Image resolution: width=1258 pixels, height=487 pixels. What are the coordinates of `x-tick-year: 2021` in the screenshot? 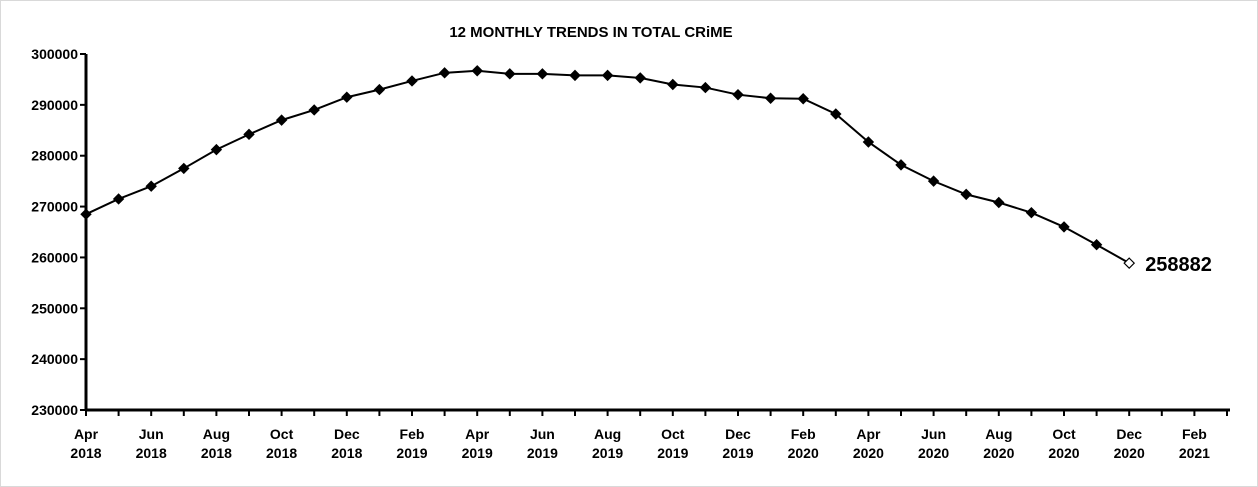 It's located at (1194, 453).